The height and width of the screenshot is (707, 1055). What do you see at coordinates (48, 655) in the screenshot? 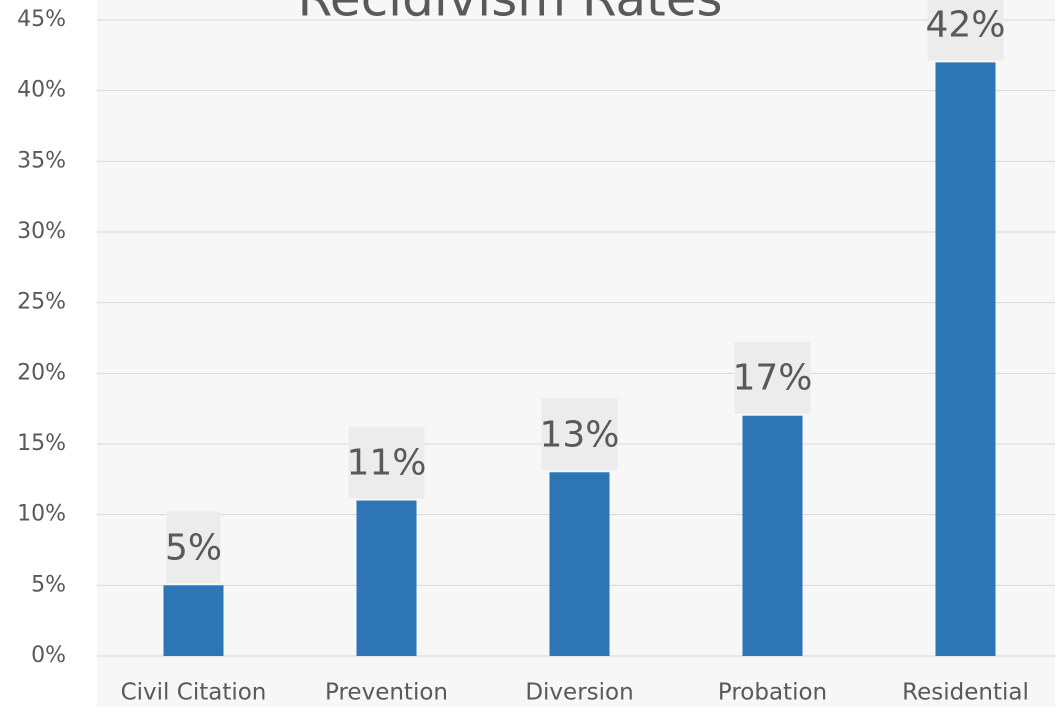
I see `y-tick-label: 0%` at bounding box center [48, 655].